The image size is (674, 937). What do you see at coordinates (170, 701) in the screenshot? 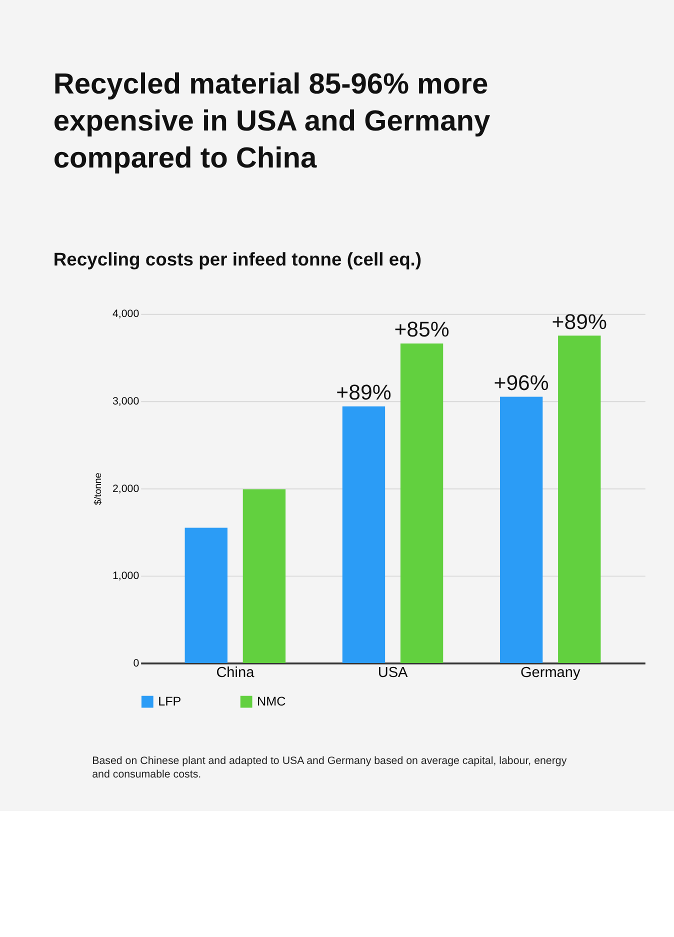
I see `legend-label: LFP` at bounding box center [170, 701].